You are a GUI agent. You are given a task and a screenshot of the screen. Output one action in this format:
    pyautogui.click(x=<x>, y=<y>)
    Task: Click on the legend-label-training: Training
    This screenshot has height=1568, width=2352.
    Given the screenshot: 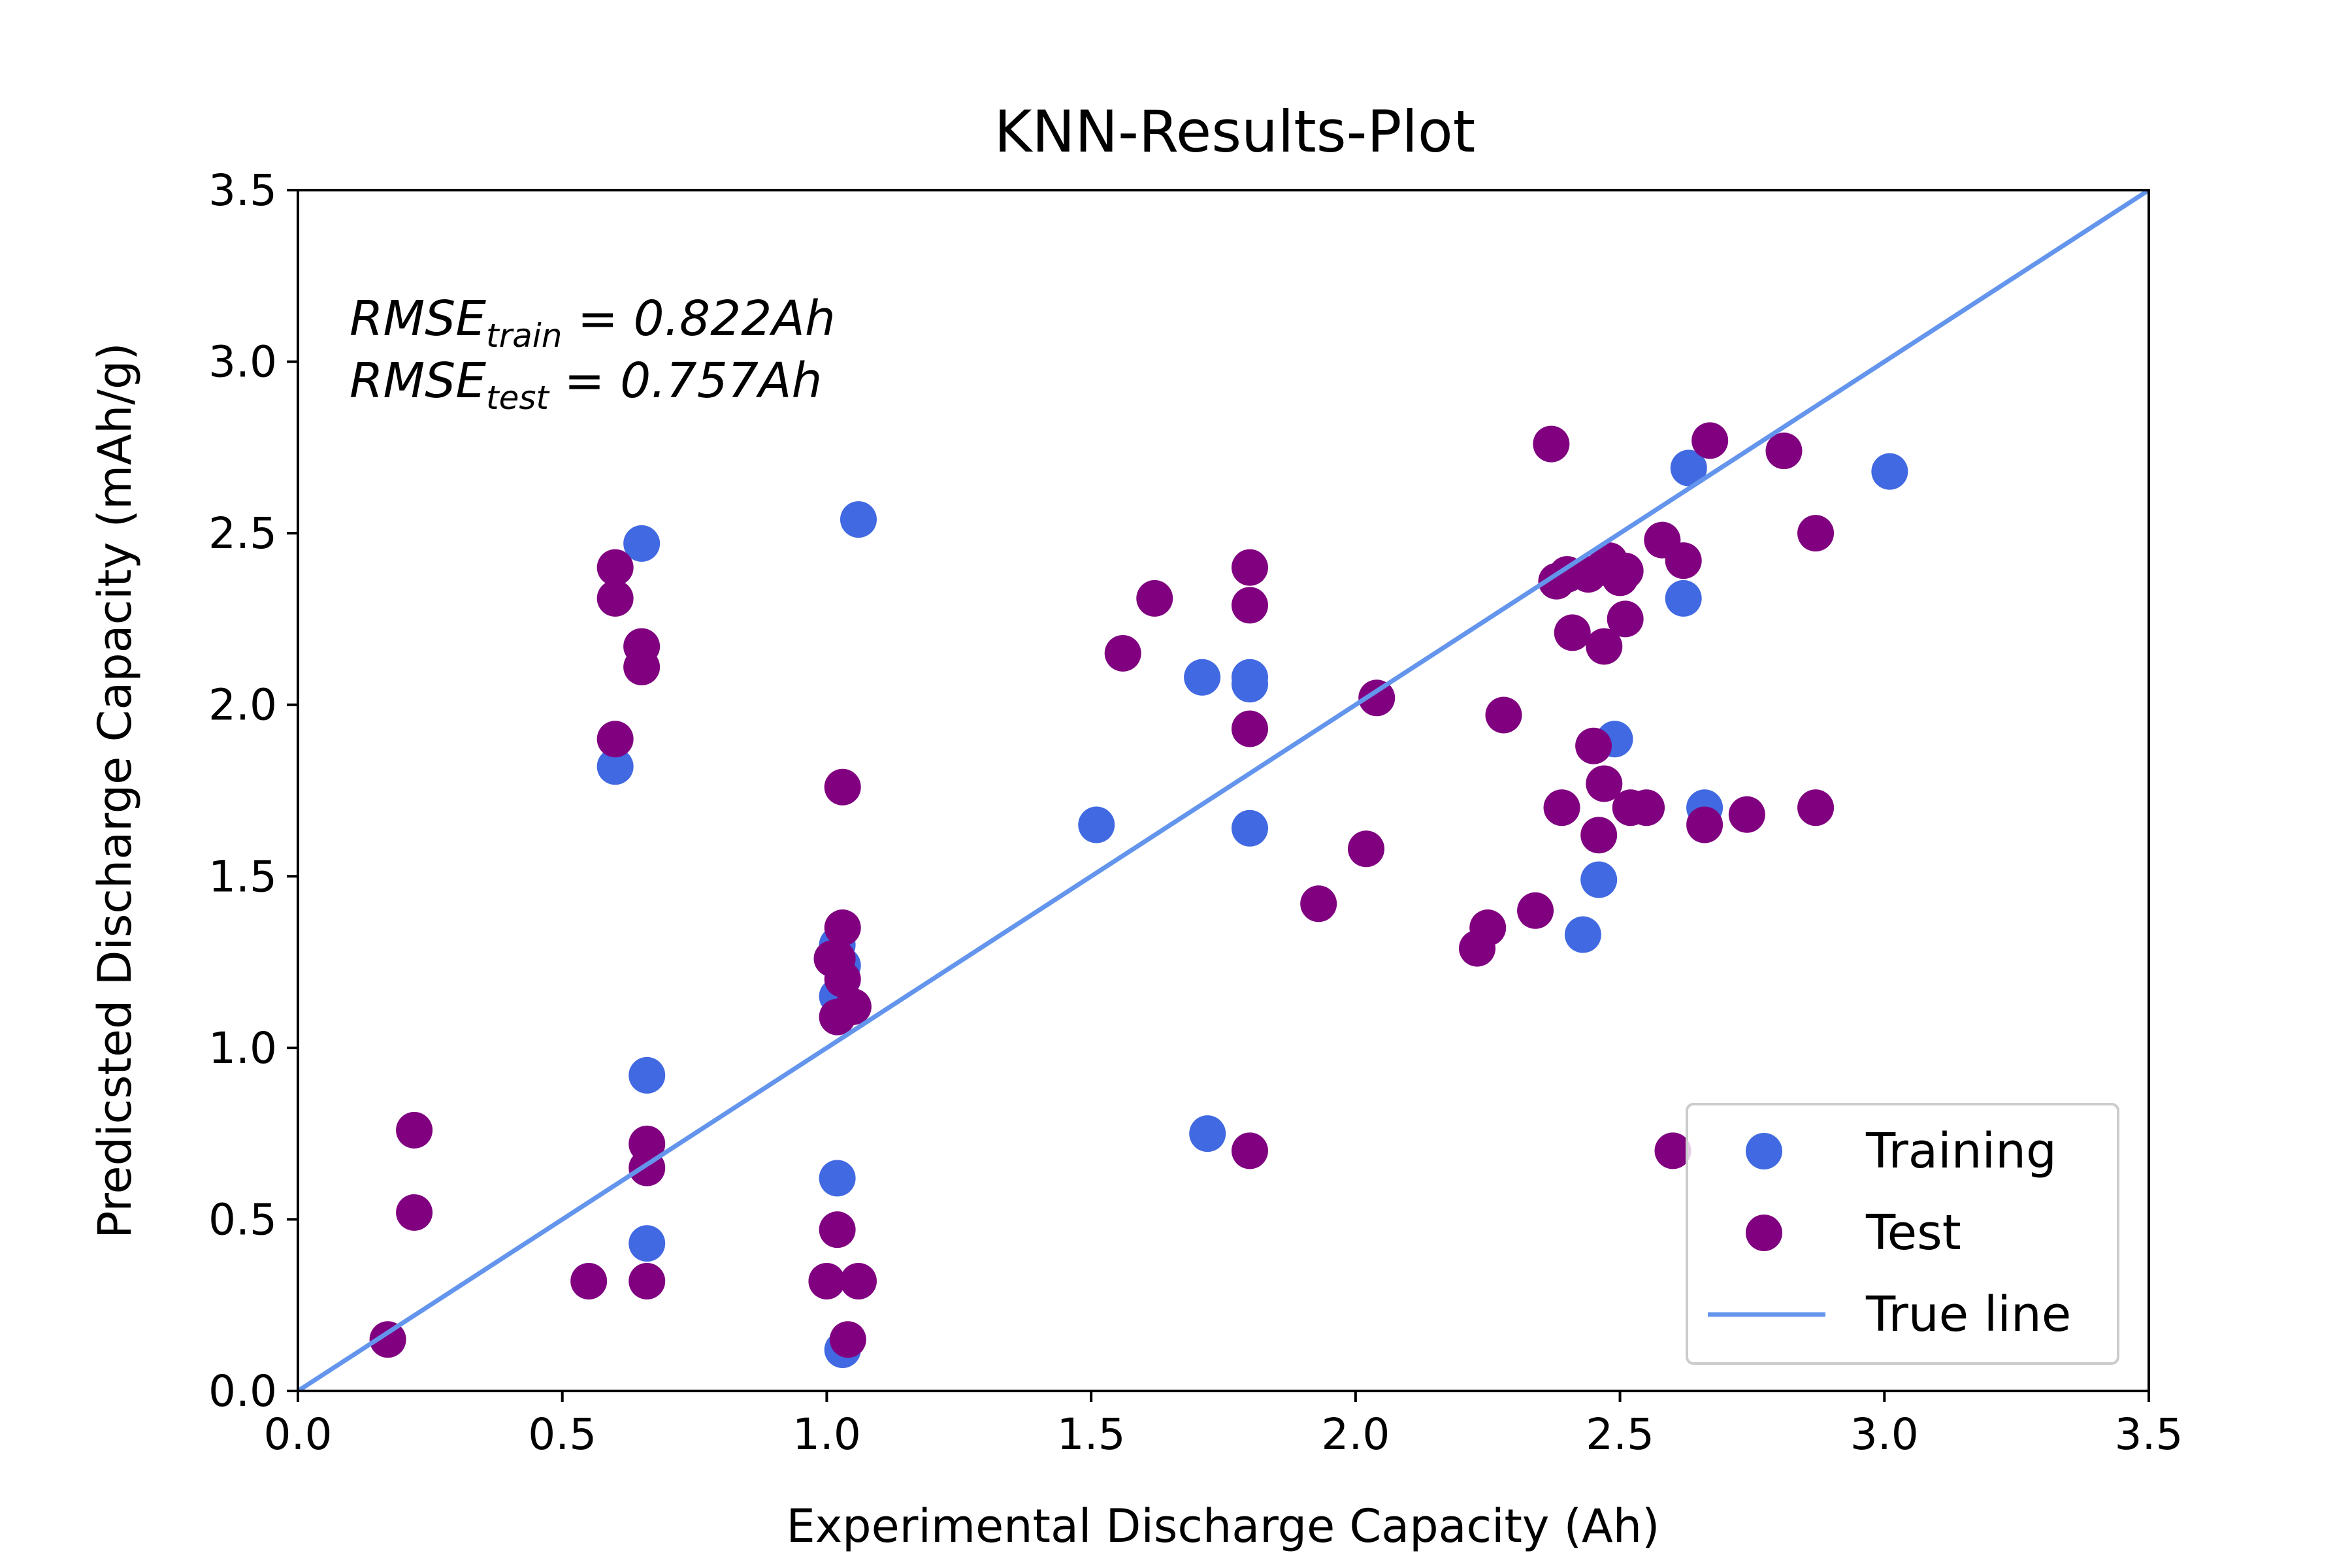 What is the action you would take?
    pyautogui.click(x=1961, y=1151)
    